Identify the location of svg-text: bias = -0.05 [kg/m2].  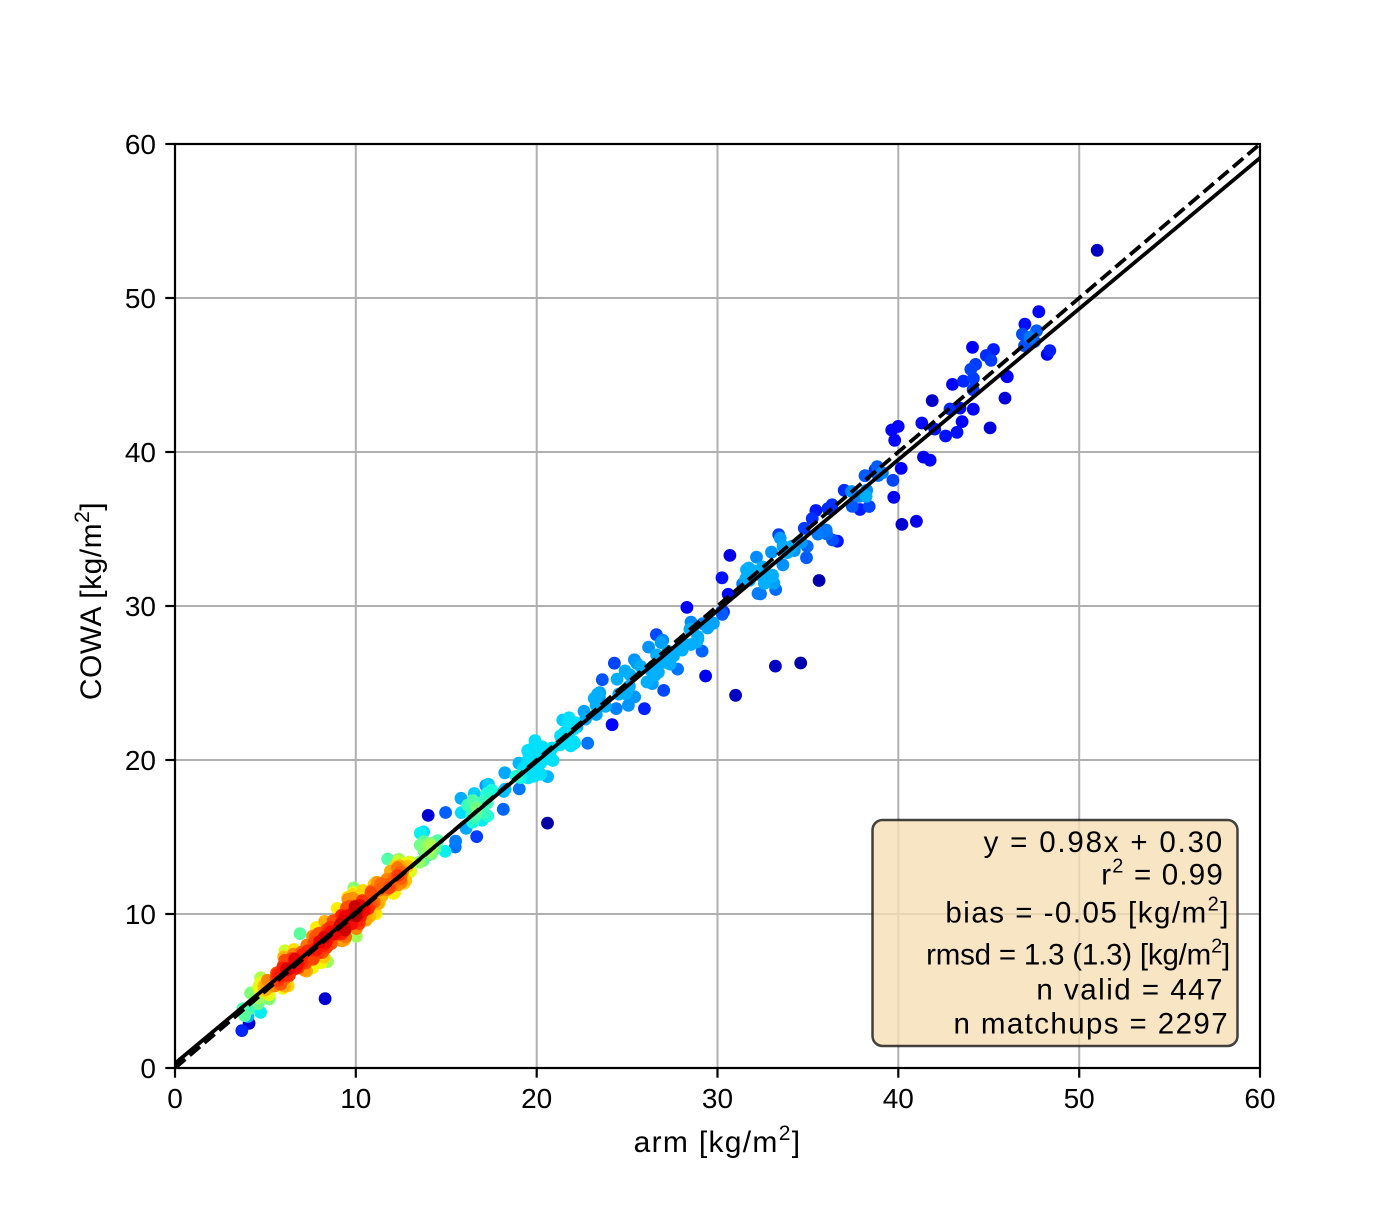
(1087, 912).